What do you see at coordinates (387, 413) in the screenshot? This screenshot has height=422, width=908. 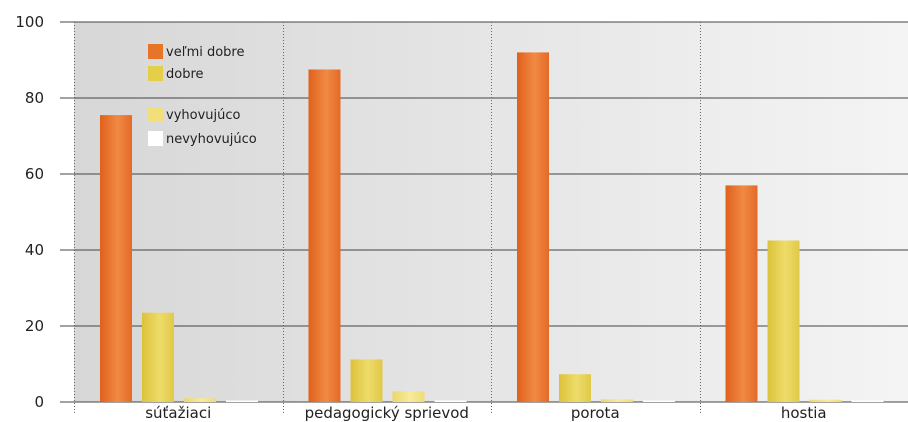 I see `x-tick-label: pedagogický sprievod` at bounding box center [387, 413].